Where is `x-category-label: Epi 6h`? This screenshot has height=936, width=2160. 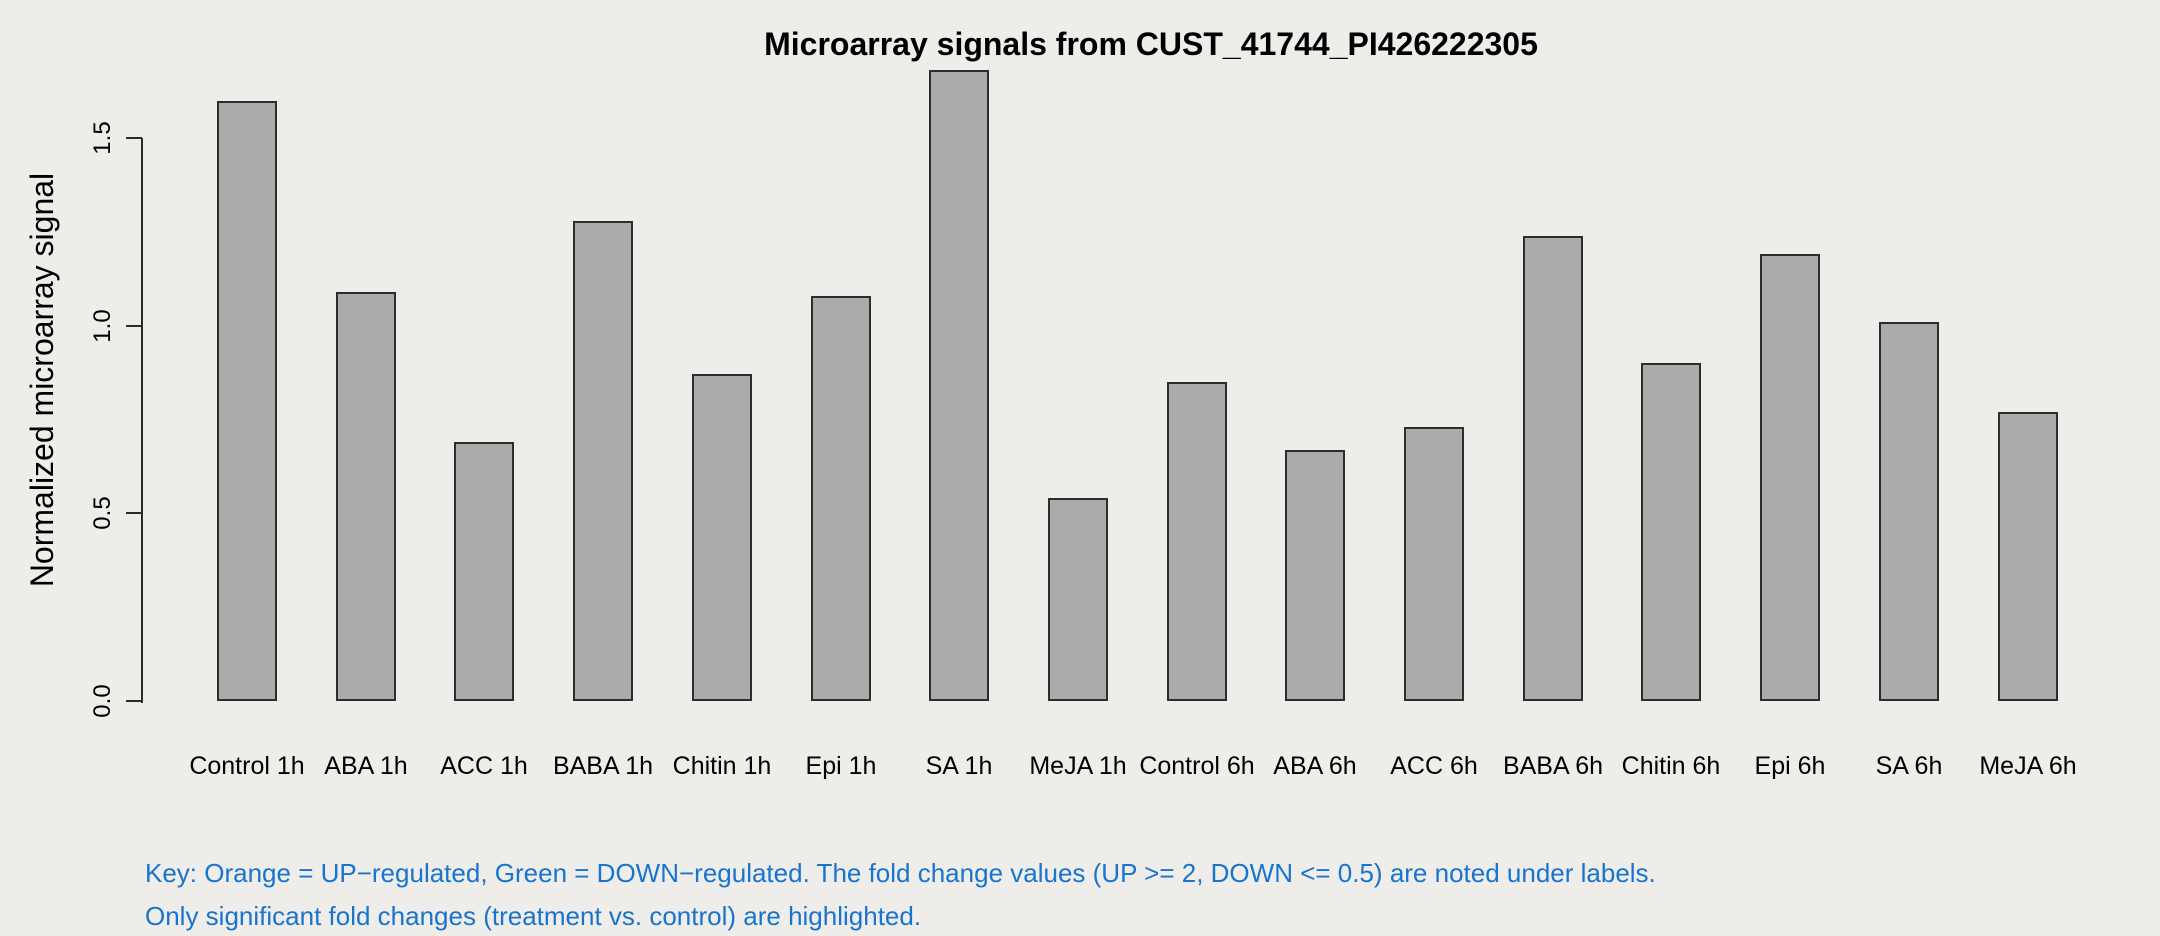 x-category-label: Epi 6h is located at coordinates (1790, 766).